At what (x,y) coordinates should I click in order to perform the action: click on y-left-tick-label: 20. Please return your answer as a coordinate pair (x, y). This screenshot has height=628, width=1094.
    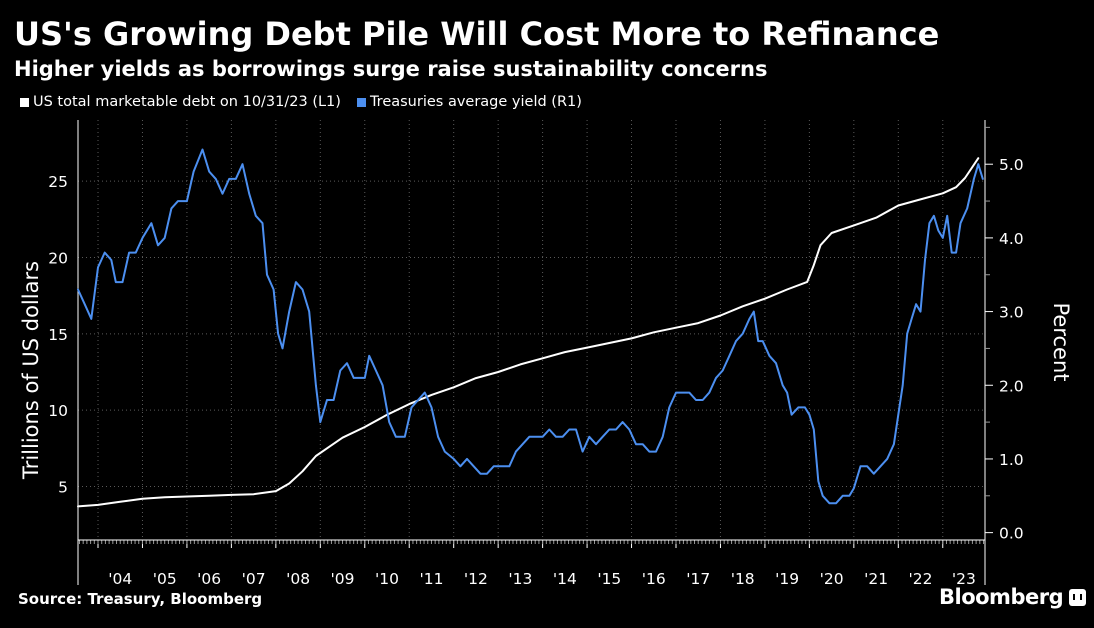
    Looking at the image, I should click on (58, 258).